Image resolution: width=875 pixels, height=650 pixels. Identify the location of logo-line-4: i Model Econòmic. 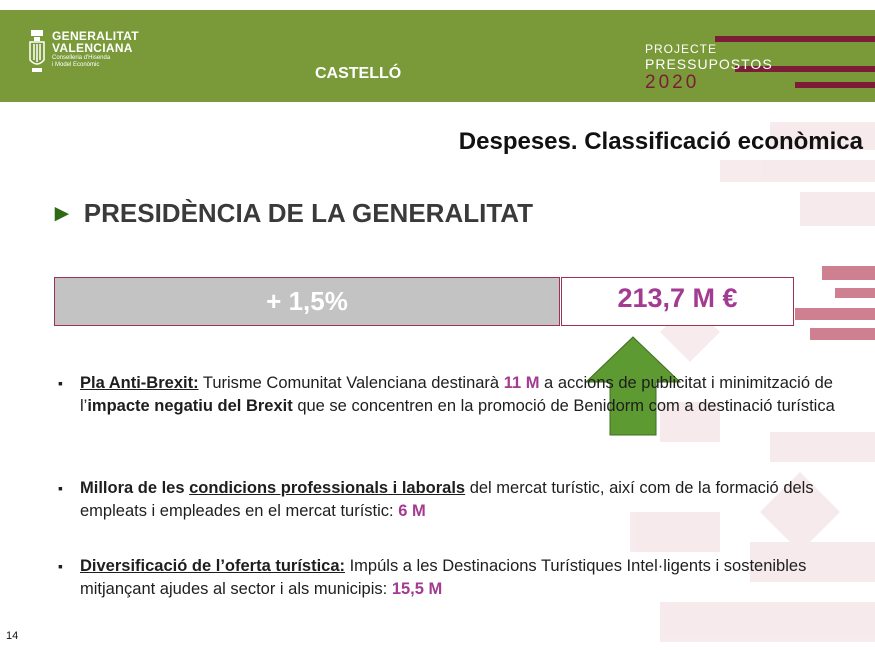
(76, 65).